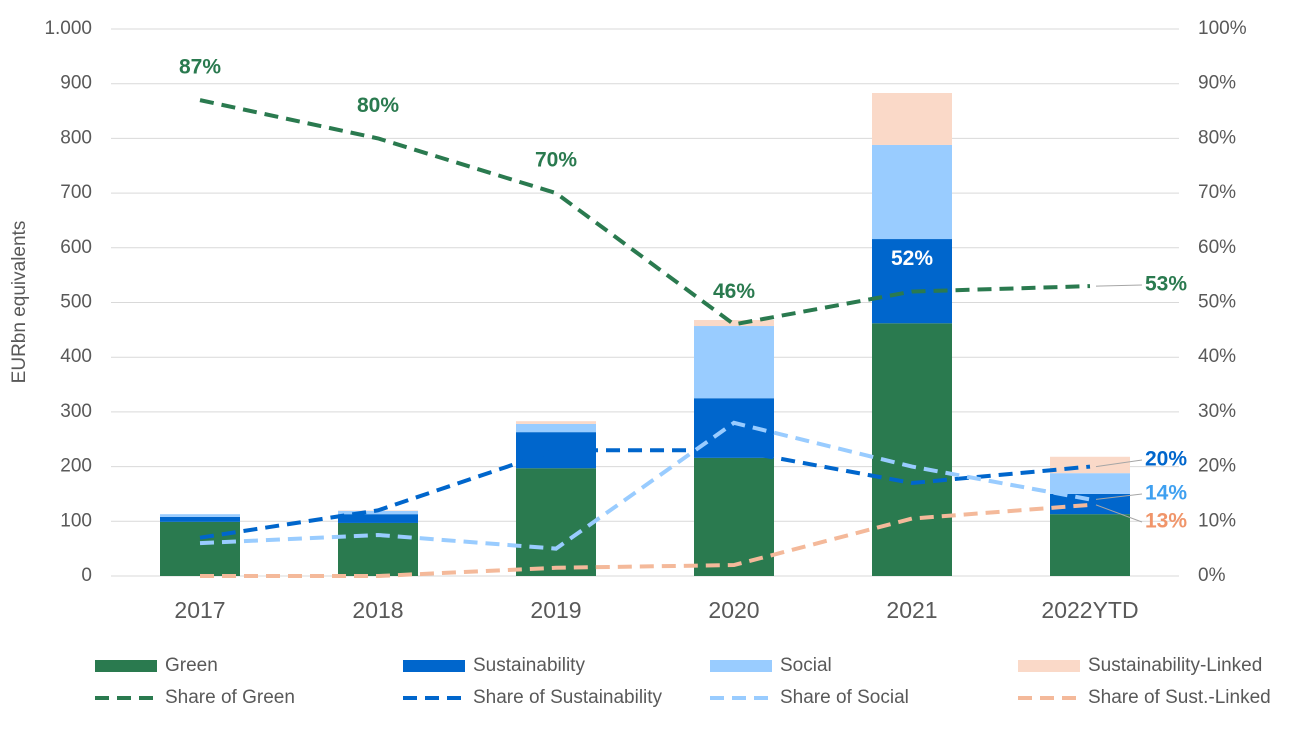  Describe the element at coordinates (733, 610) in the screenshot. I see `x-tick-label: 2020` at that location.